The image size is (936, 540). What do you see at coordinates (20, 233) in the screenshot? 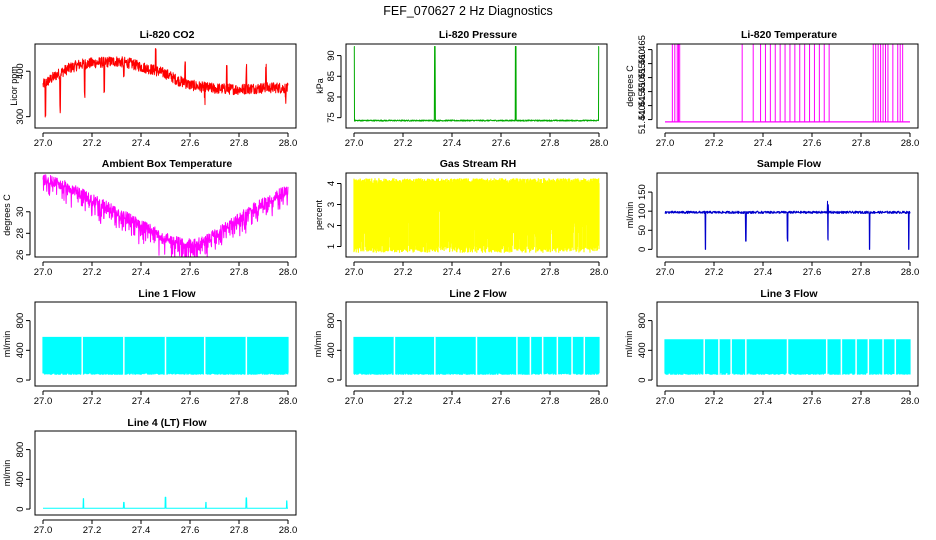
I see `y-tick-label: 28` at bounding box center [20, 233].